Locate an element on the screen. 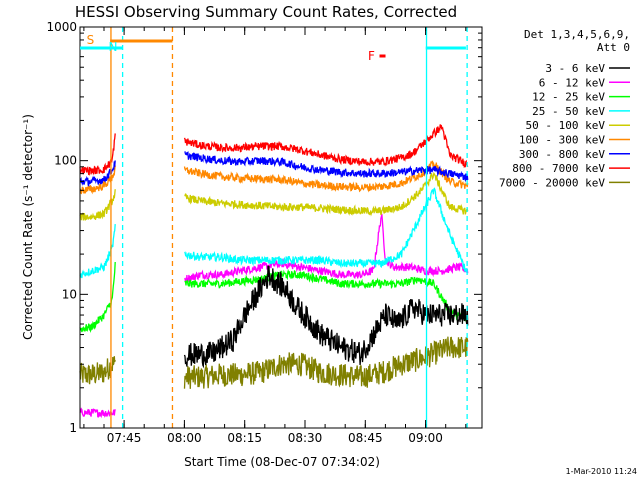 This screenshot has width=640, height=480. legend-label: 25 - 50 keV is located at coordinates (568, 111).